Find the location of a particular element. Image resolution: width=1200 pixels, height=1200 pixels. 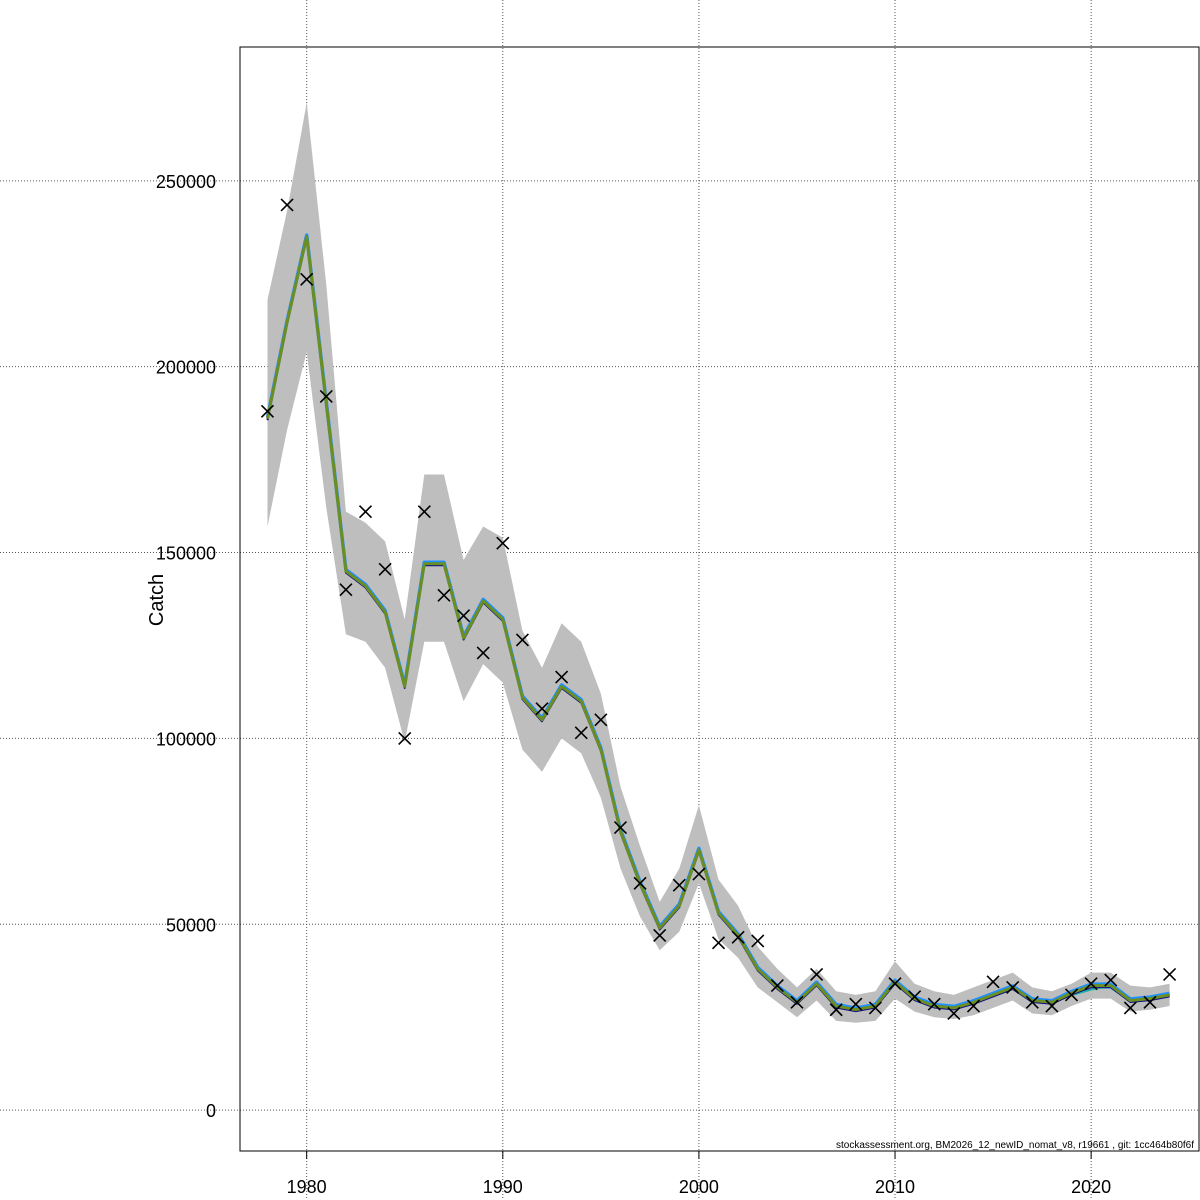

y-tick-label: 0 is located at coordinates (211, 1111).